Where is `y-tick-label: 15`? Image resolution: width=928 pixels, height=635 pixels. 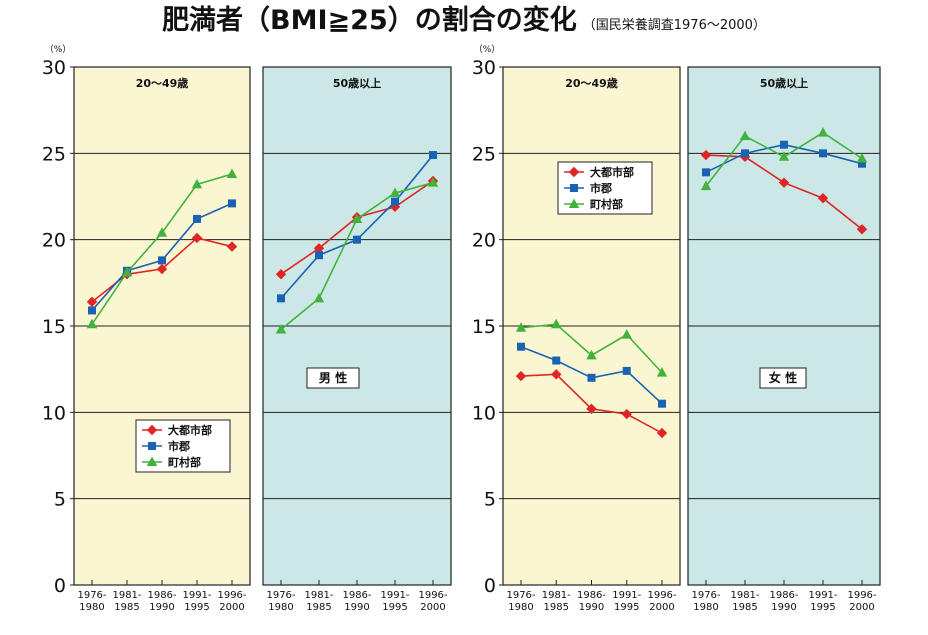 y-tick-label: 15 is located at coordinates (484, 327).